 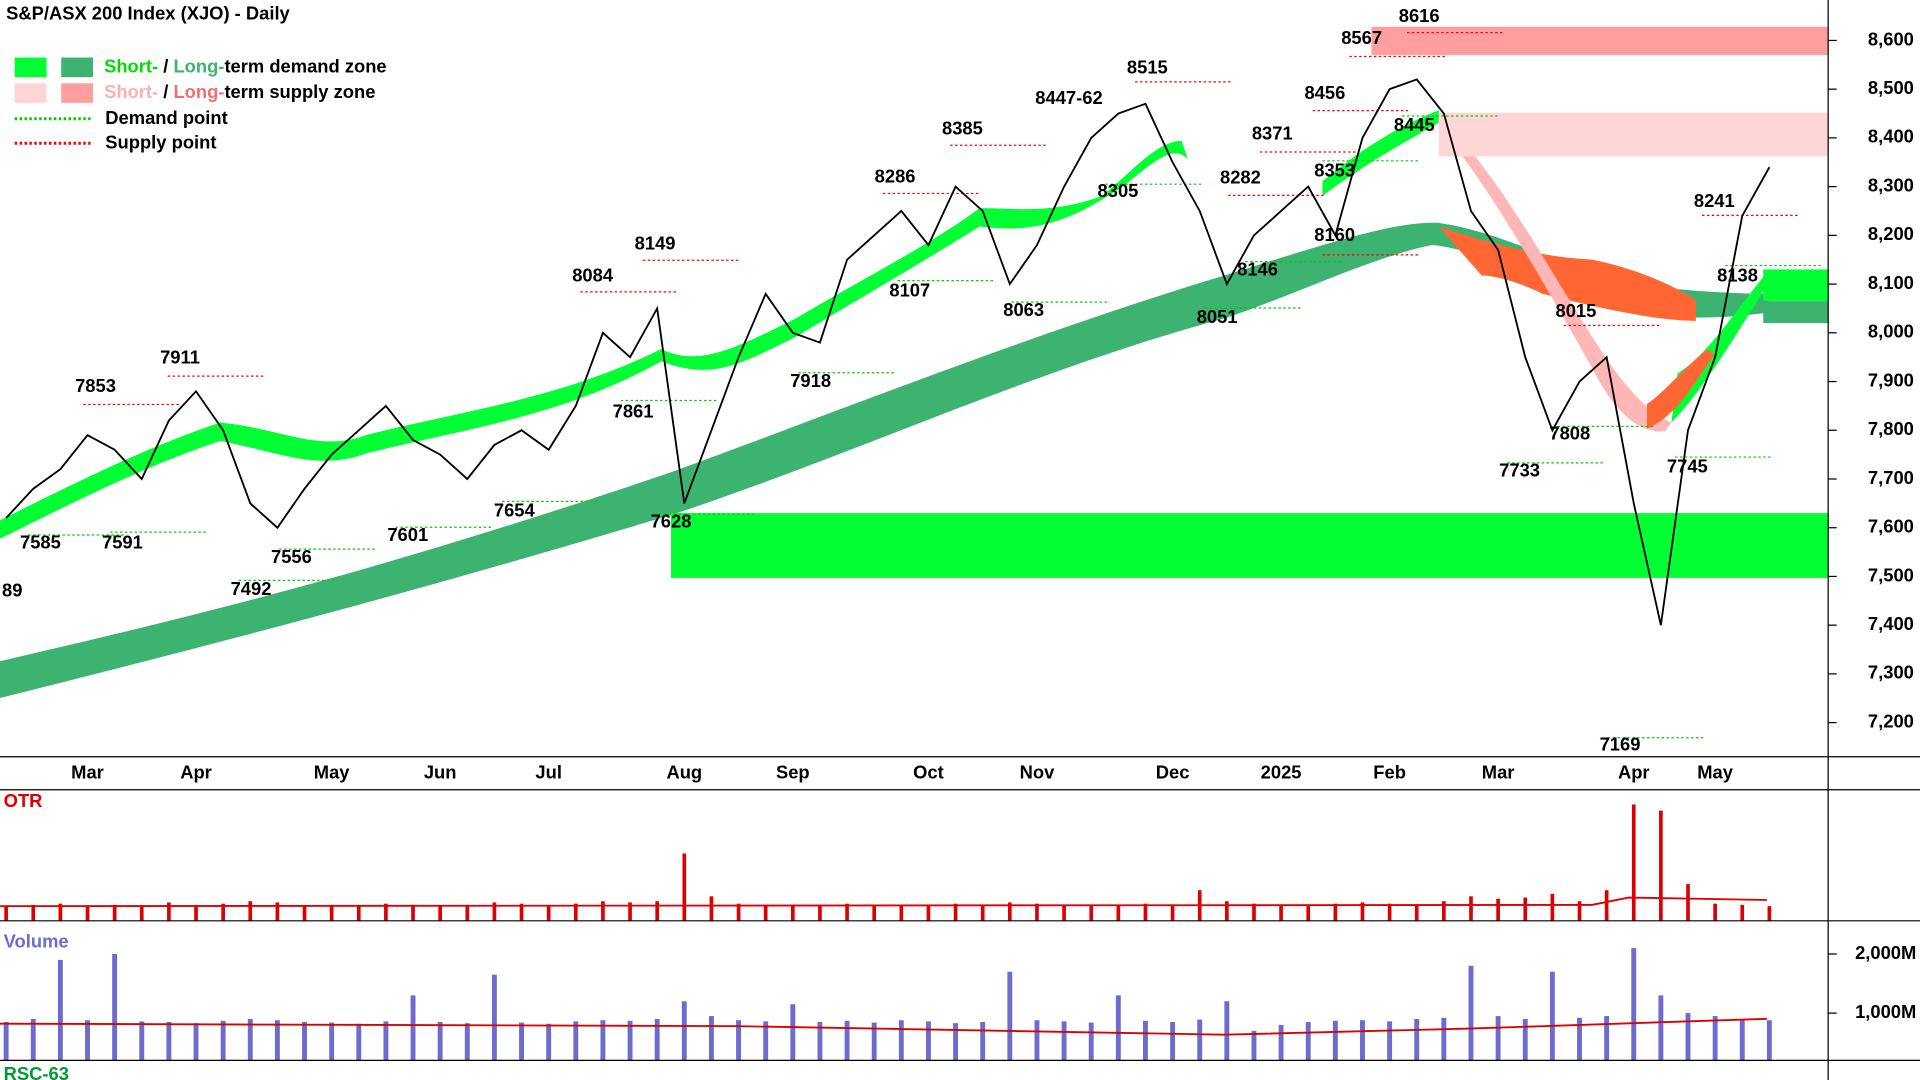 I want to click on annotation: 7861, so click(x=633, y=410).